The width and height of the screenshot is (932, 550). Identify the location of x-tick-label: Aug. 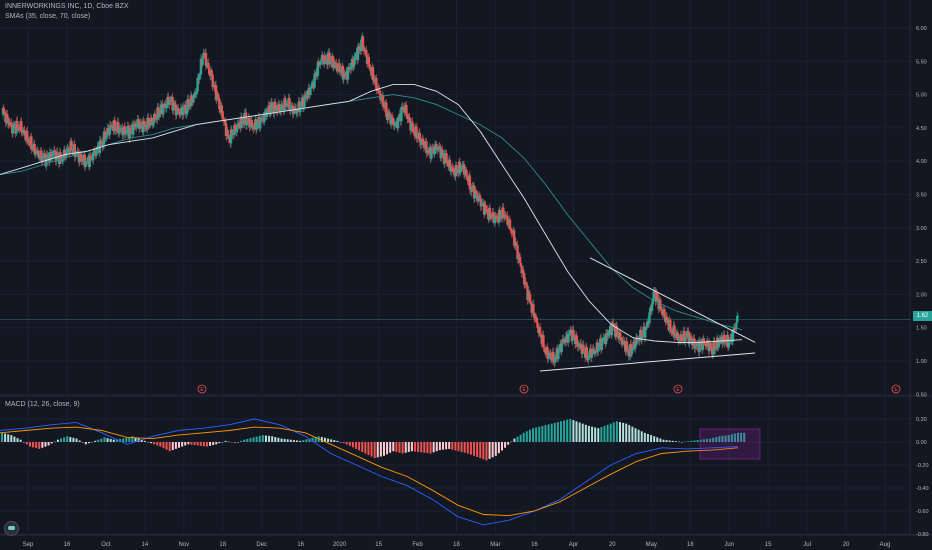
(885, 545).